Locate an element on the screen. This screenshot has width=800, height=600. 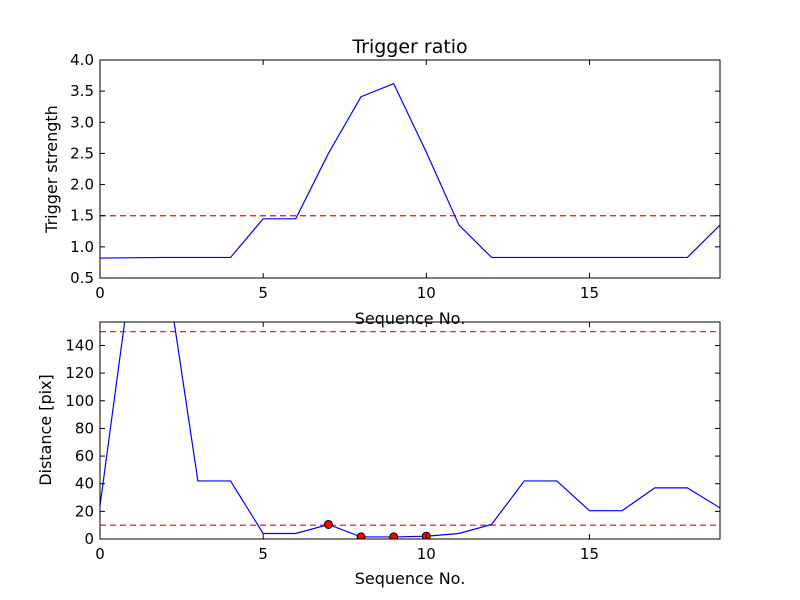
chart-title: Trigger ratio is located at coordinates (409, 47).